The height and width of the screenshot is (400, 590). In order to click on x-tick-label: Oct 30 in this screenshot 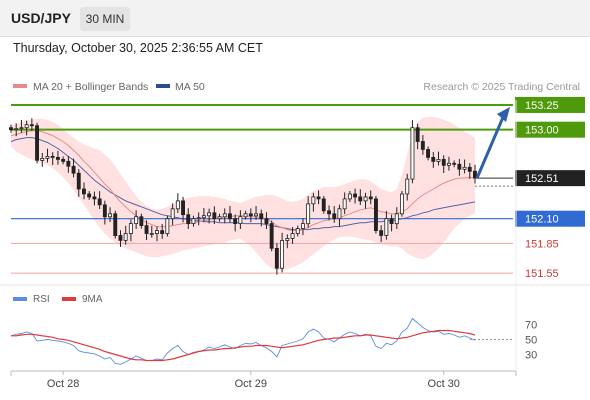, I will do `click(444, 384)`.